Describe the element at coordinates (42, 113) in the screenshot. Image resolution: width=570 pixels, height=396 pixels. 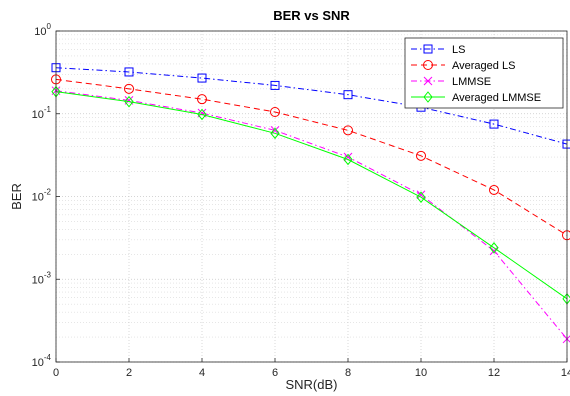
I see `y-tick-label: 10⁻¹` at that location.